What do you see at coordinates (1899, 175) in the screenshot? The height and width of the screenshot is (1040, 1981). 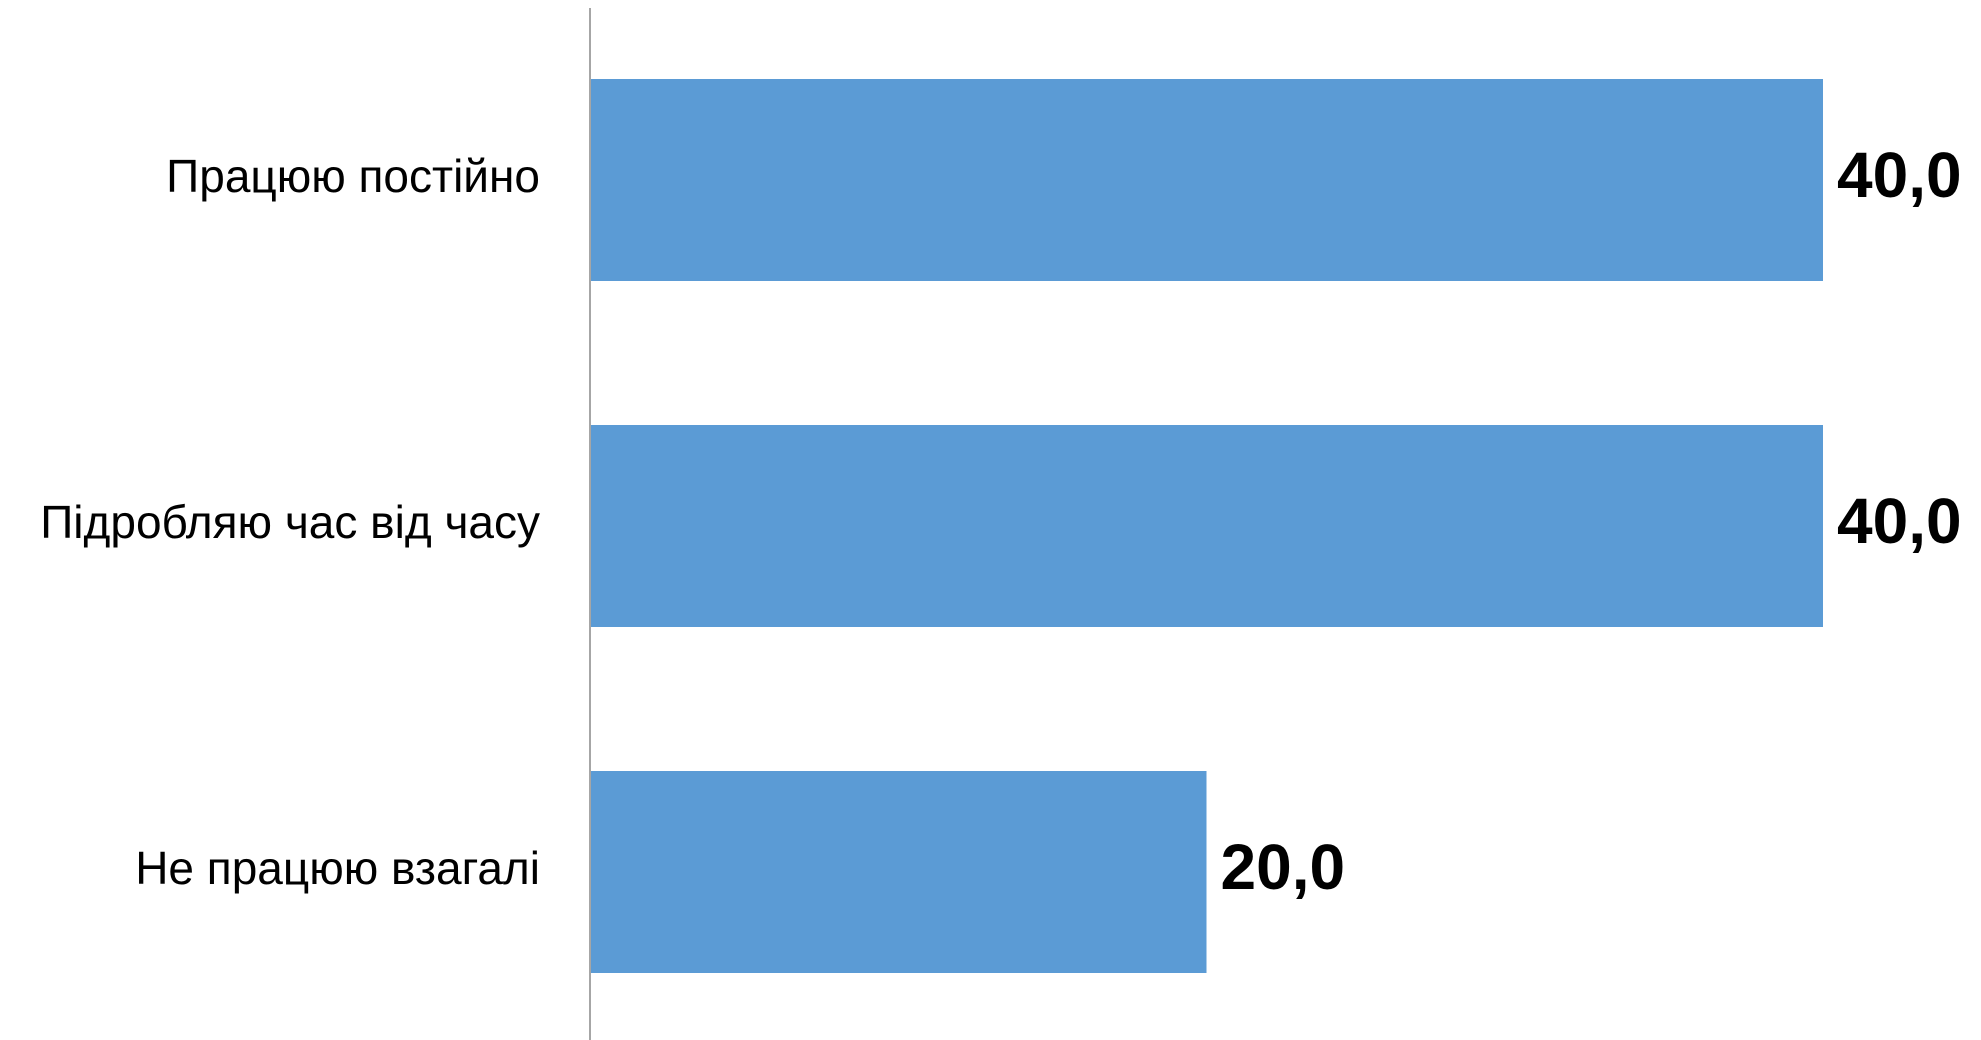 I see `value-label-1: 40,0` at bounding box center [1899, 175].